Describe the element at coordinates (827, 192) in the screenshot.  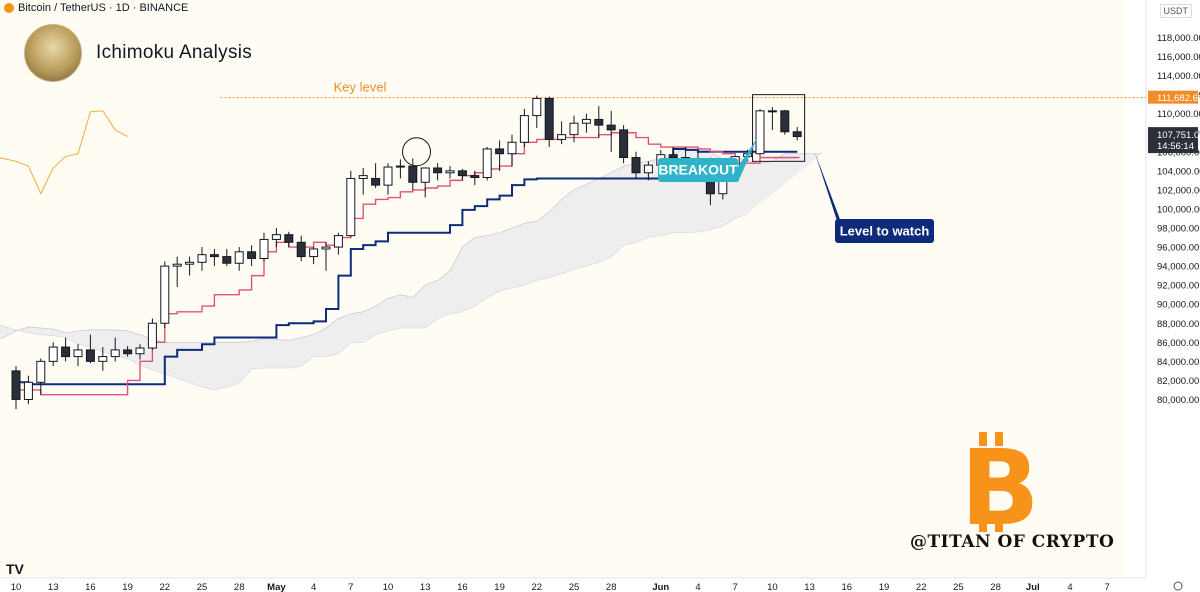
I see `level-pointer` at that location.